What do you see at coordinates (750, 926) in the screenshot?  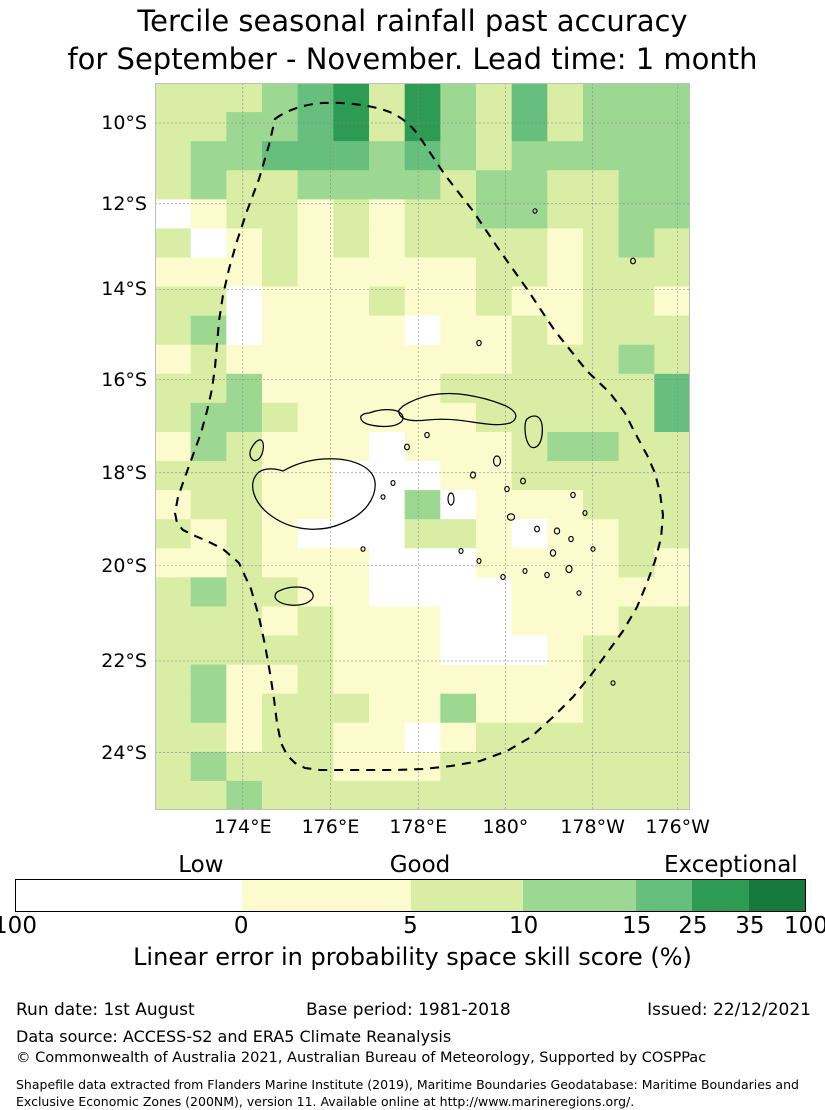 I see `colorbar-tick-label: 35` at bounding box center [750, 926].